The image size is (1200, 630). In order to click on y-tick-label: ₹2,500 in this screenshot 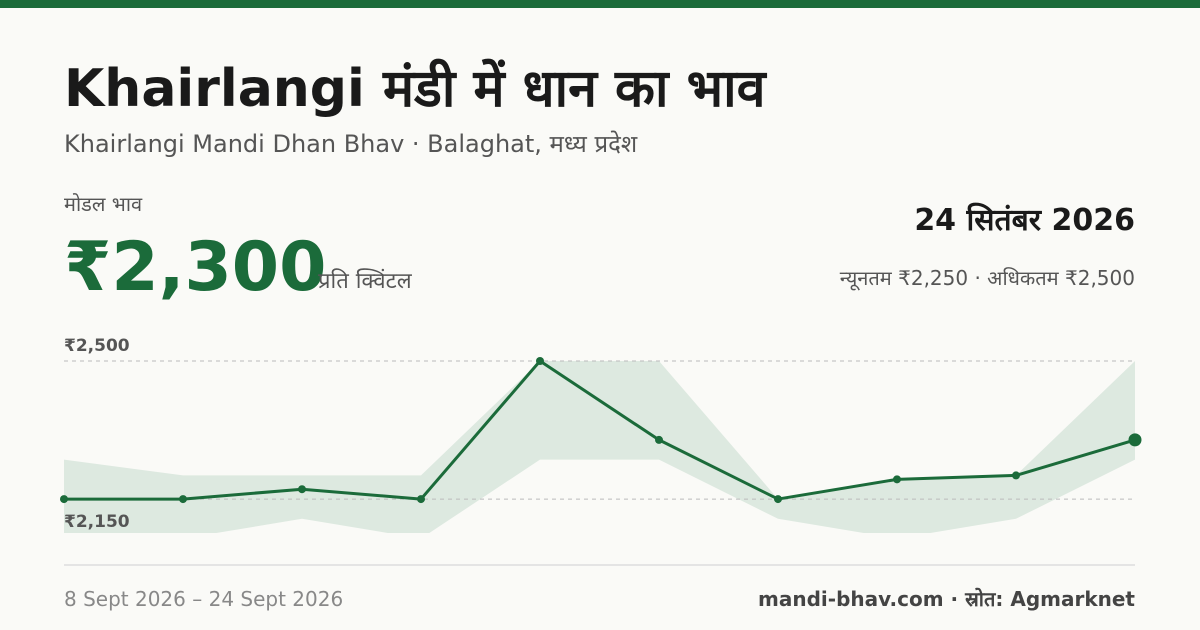, I will do `click(97, 346)`.